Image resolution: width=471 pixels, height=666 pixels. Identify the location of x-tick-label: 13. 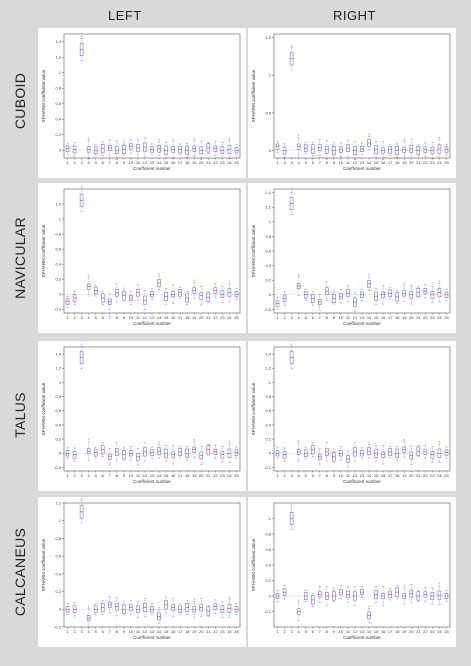
(152, 162).